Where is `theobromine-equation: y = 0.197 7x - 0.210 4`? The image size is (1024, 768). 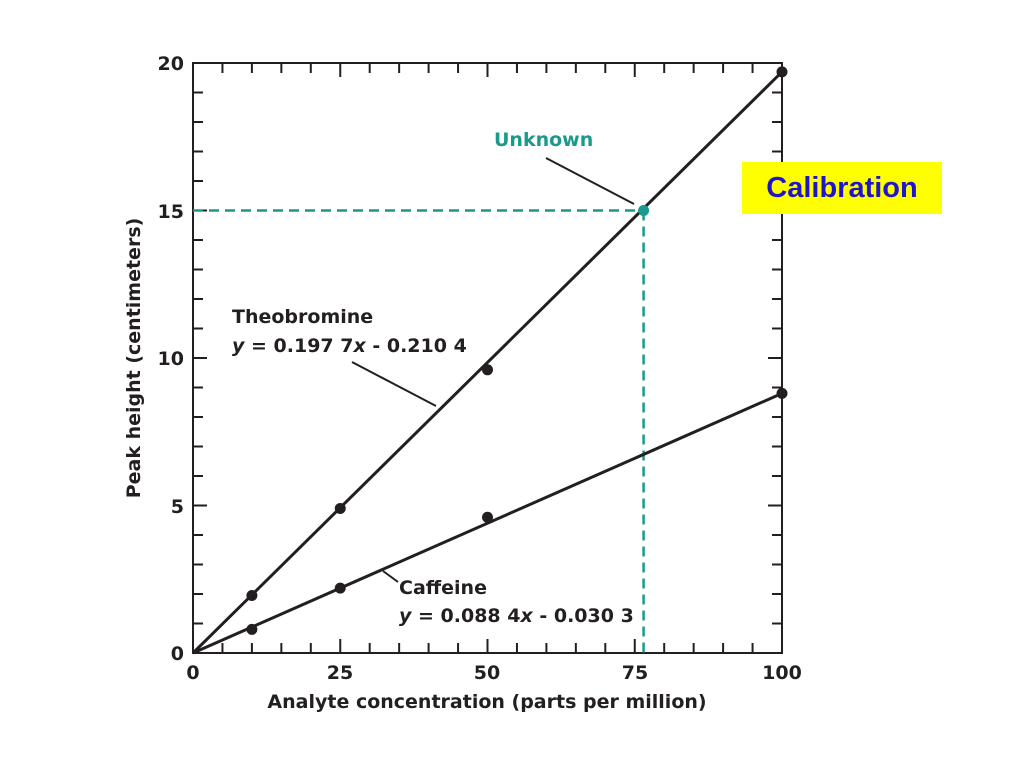 theobromine-equation: y = 0.197 7x - 0.210 4 is located at coordinates (349, 346).